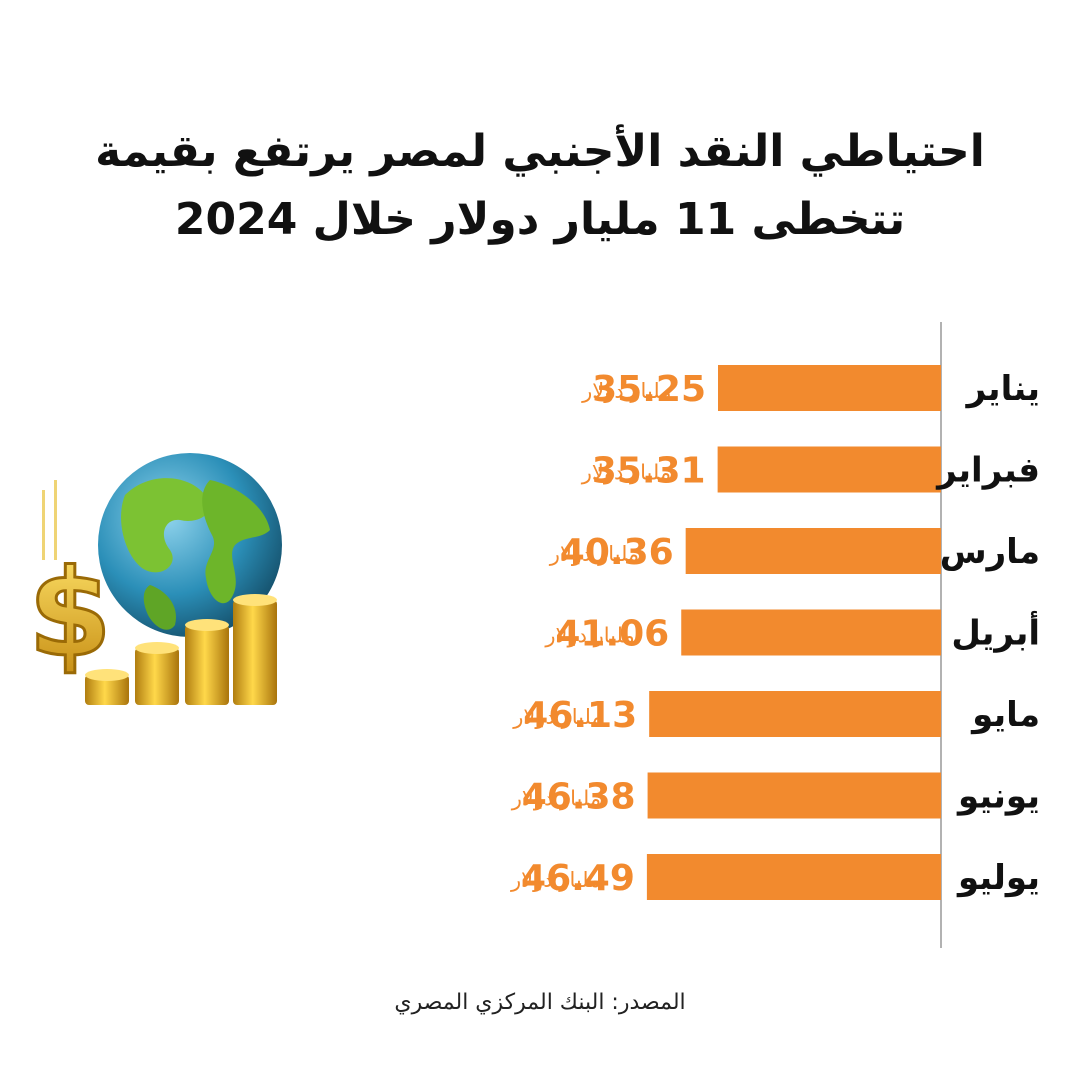  What do you see at coordinates (540, 1002) in the screenshot?
I see `source-note: المصدر: البنك المركزي المصري` at bounding box center [540, 1002].